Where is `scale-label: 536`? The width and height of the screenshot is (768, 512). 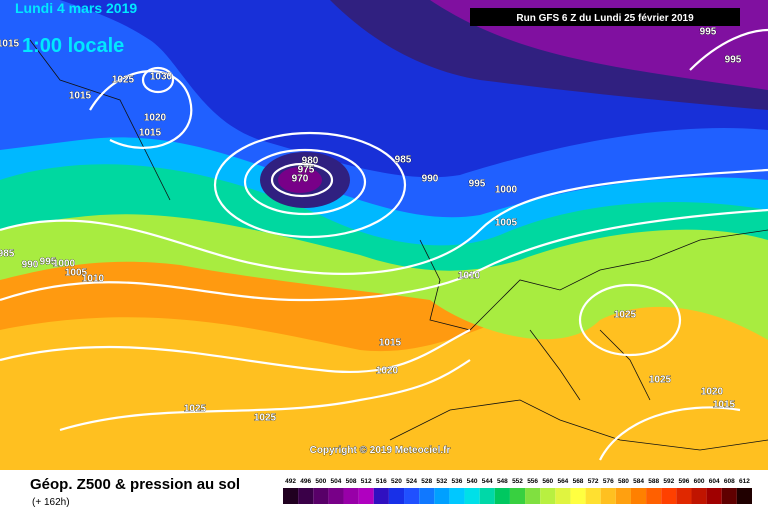
scale-label: 536 is located at coordinates (457, 481).